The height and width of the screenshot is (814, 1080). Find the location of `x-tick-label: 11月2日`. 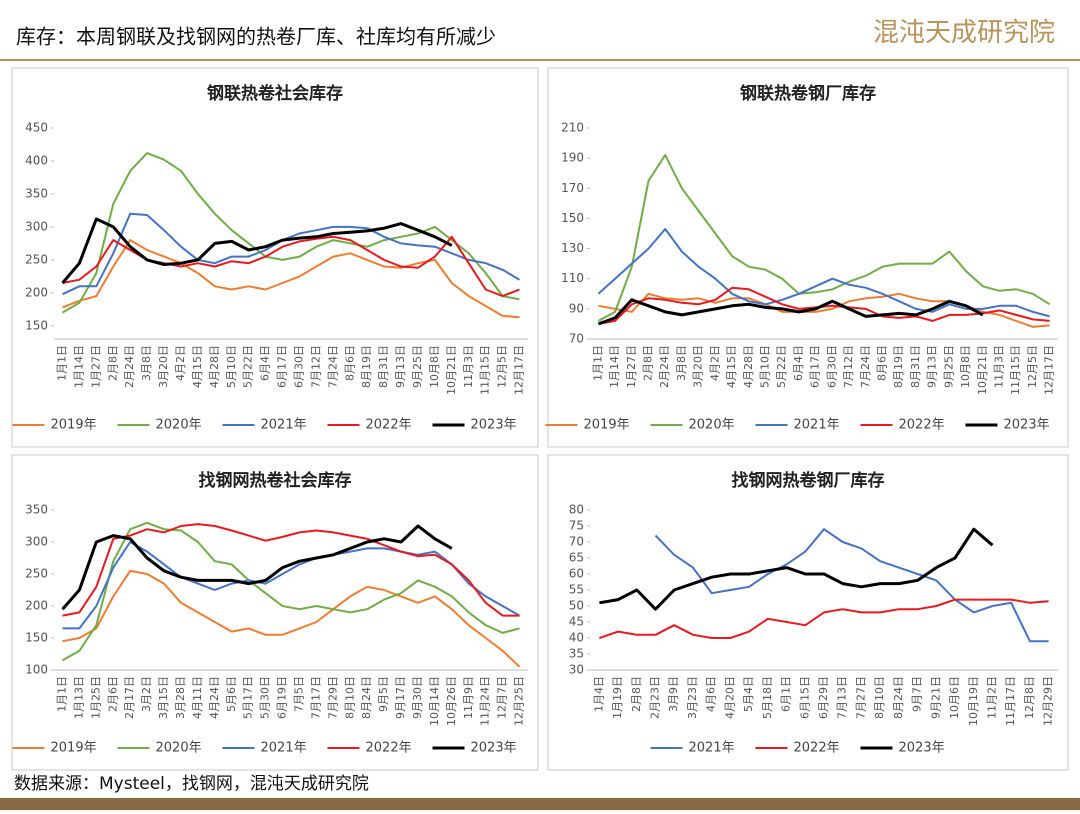

x-tick-label: 11月2日 is located at coordinates (991, 697).